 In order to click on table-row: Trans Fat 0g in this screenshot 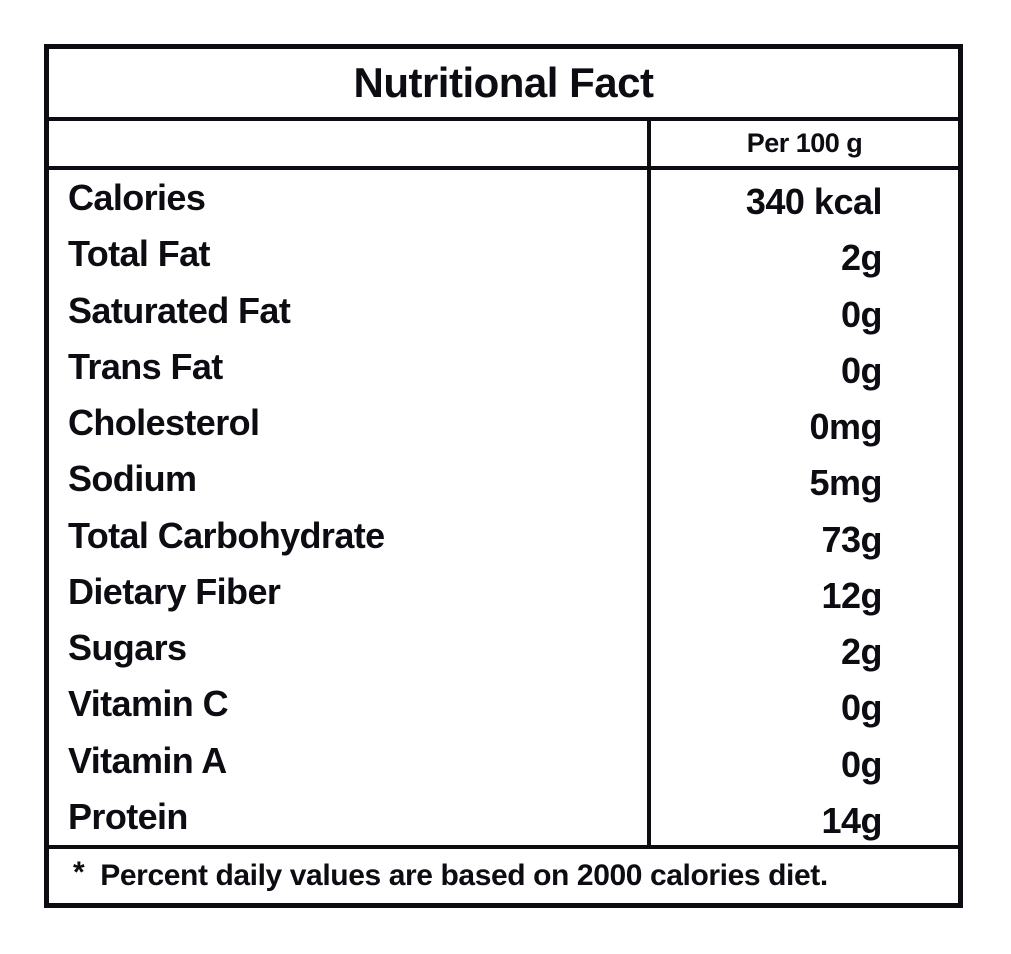, I will do `click(503, 366)`.